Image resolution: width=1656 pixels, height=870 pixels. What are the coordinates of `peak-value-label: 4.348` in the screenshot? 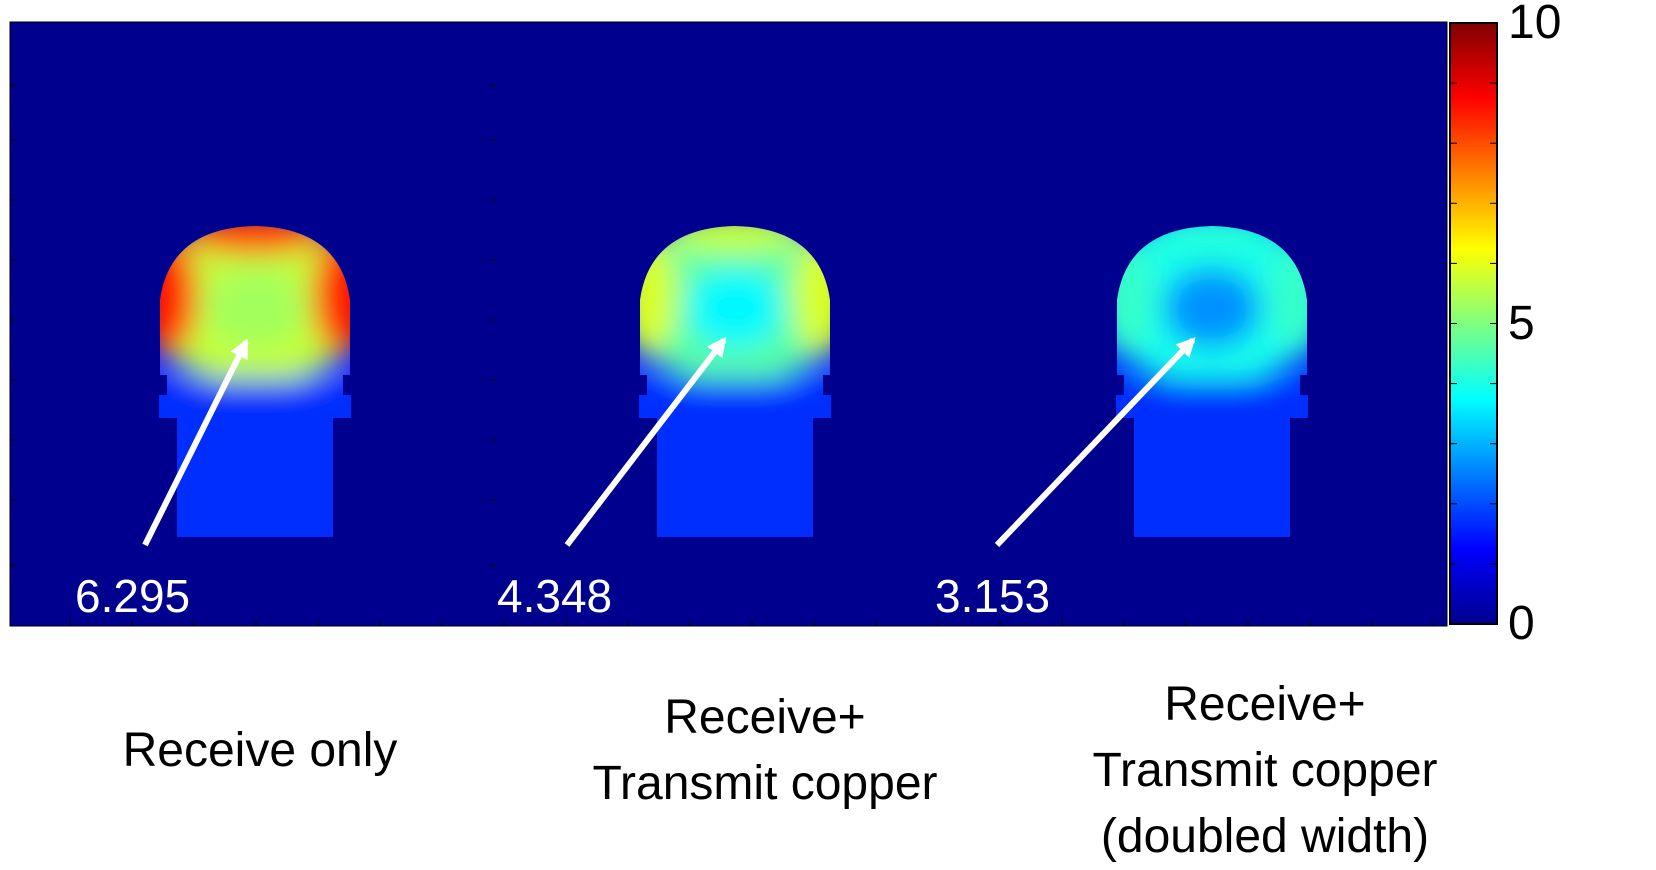 It's located at (554, 596).